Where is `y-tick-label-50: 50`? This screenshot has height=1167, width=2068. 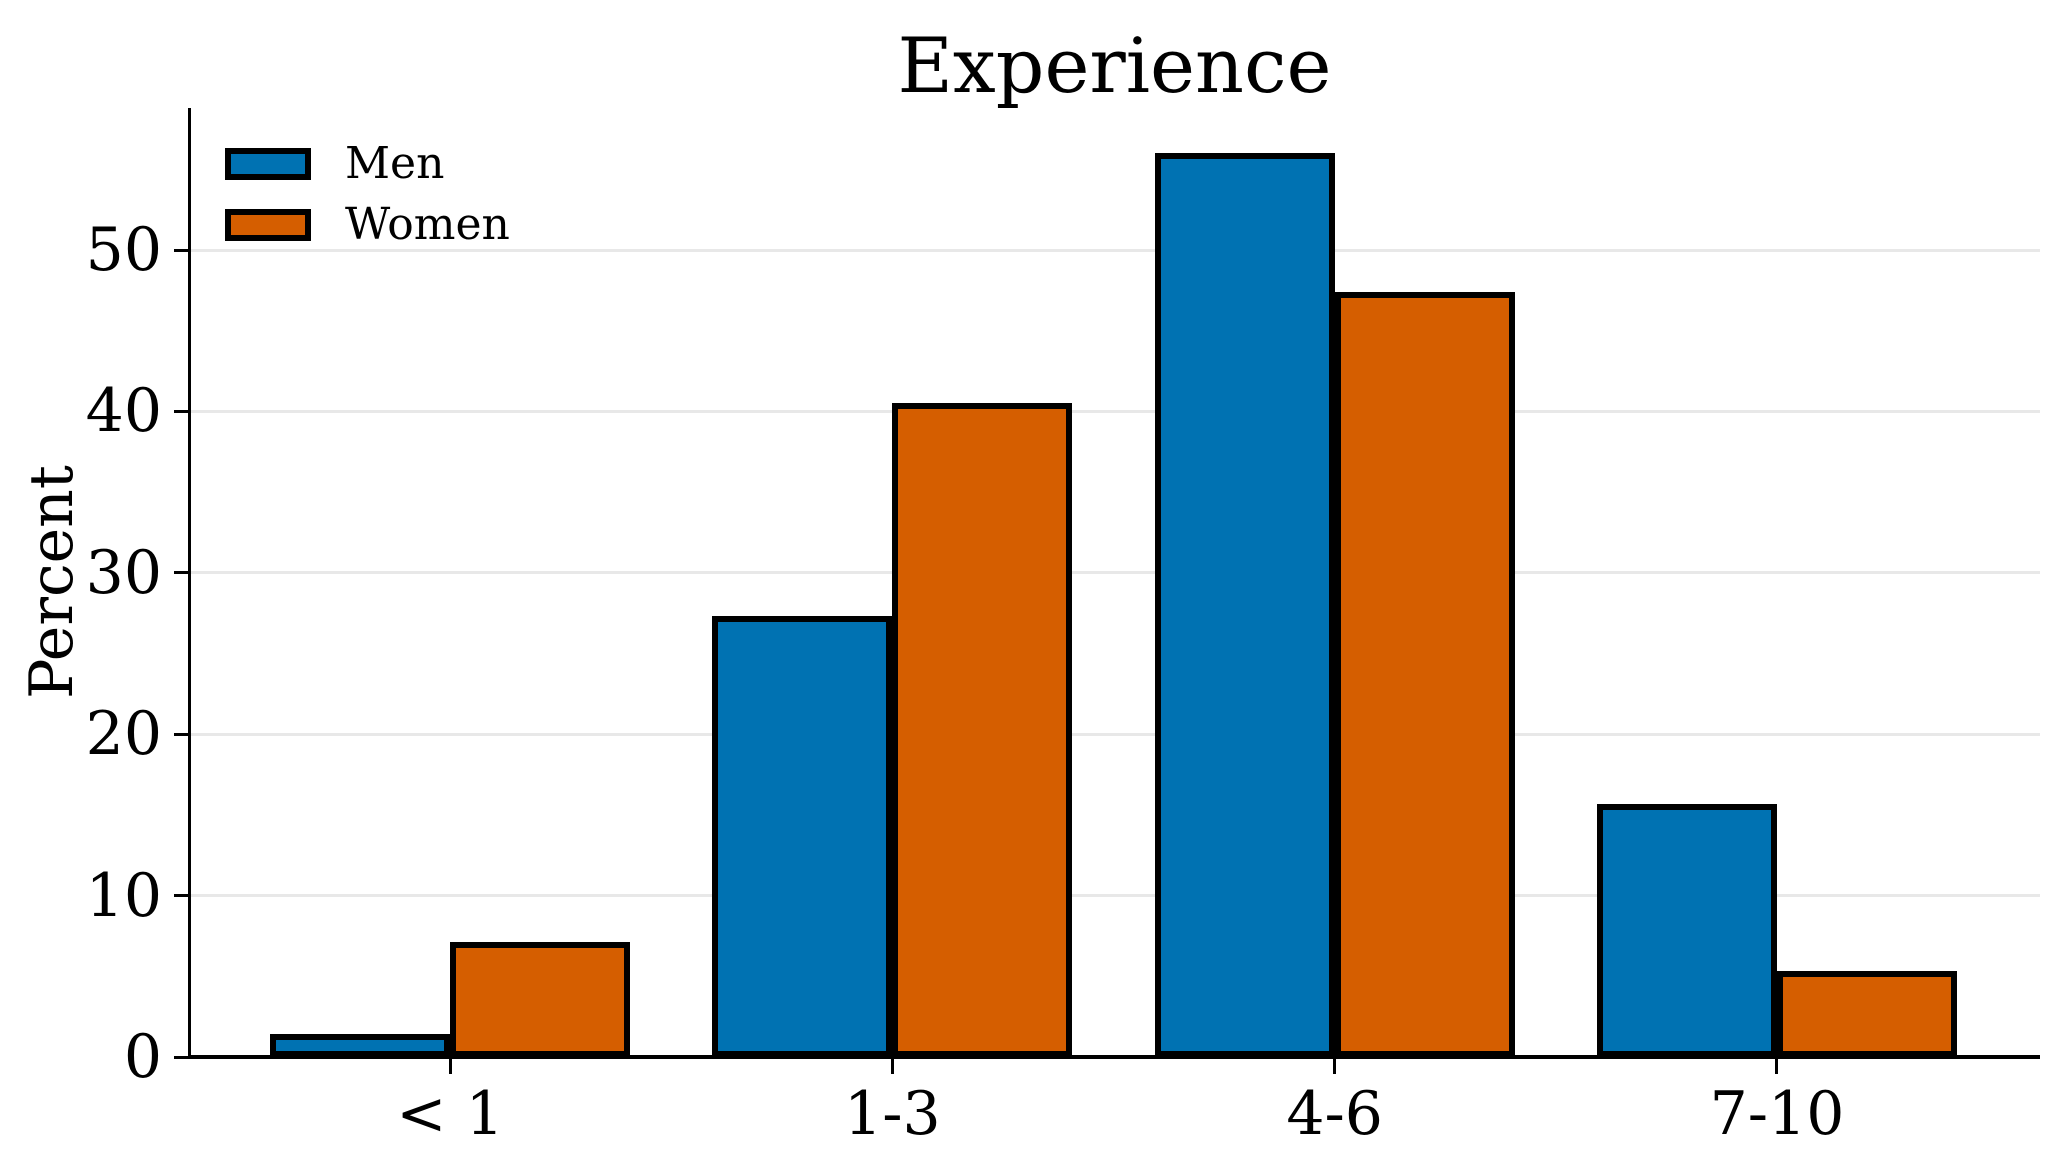
y-tick-label-50: 50 is located at coordinates (123, 250).